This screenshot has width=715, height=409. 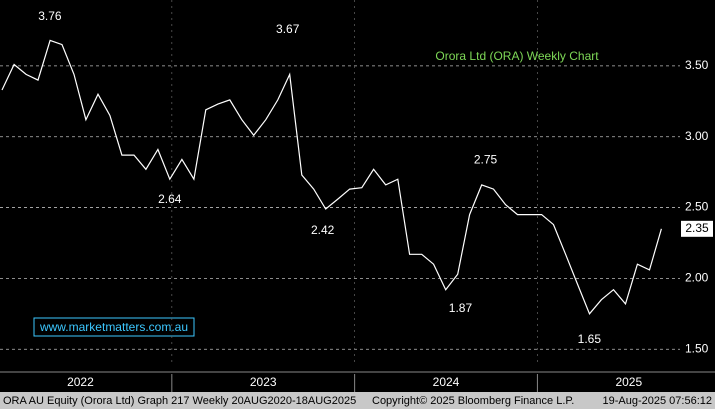 What do you see at coordinates (357, 400) in the screenshot?
I see `footer-bar` at bounding box center [357, 400].